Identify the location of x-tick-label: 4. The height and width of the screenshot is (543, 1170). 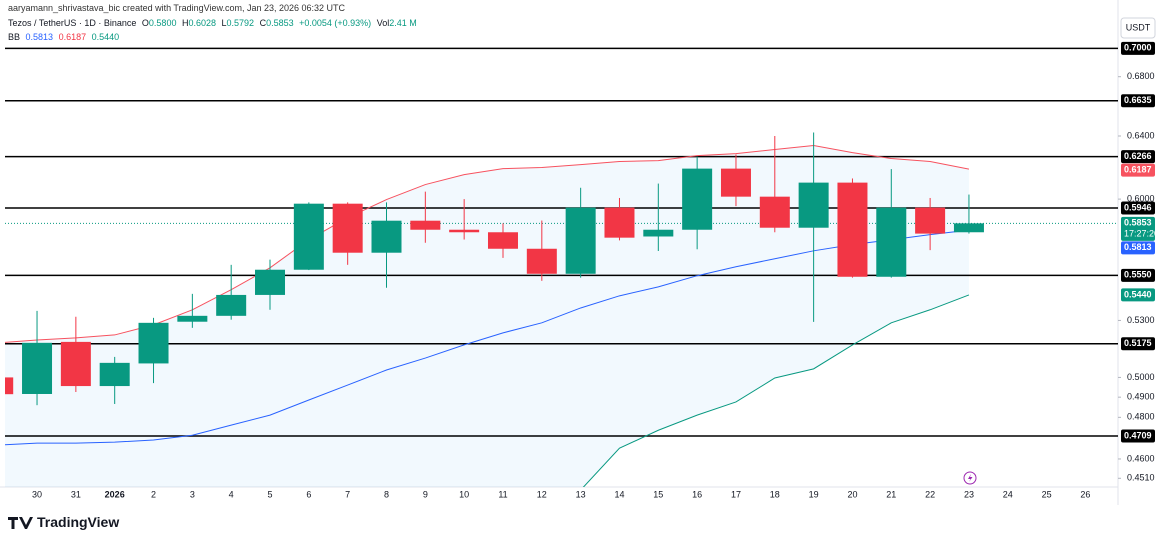
(231, 494).